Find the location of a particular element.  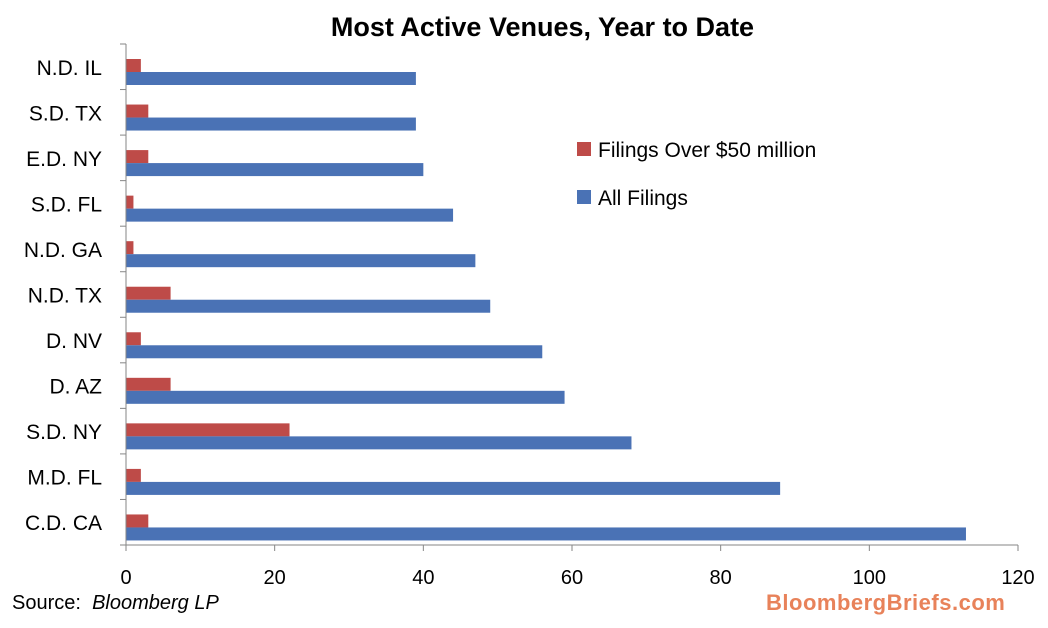

legend: Filings Over $50 million All Filings is located at coordinates (696, 174).